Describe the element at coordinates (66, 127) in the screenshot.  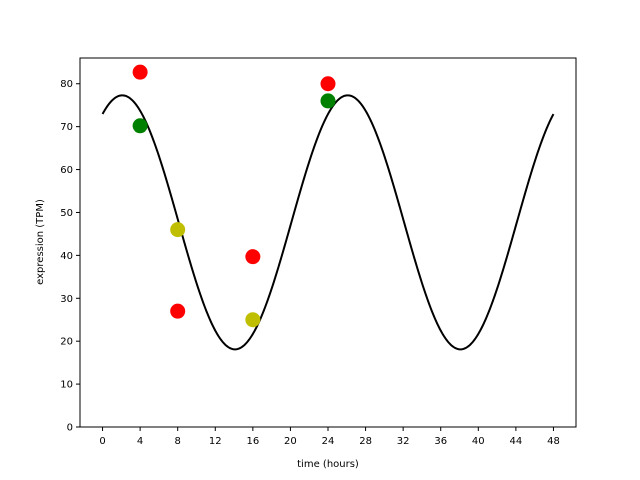
I see `y-tick-label-70: 70` at that location.